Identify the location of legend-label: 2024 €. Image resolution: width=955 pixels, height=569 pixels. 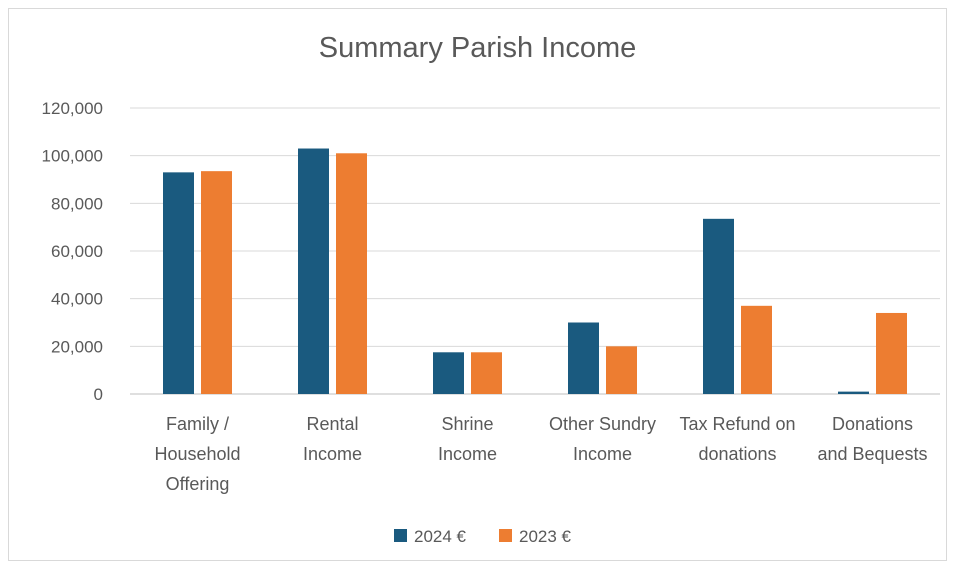
(440, 536).